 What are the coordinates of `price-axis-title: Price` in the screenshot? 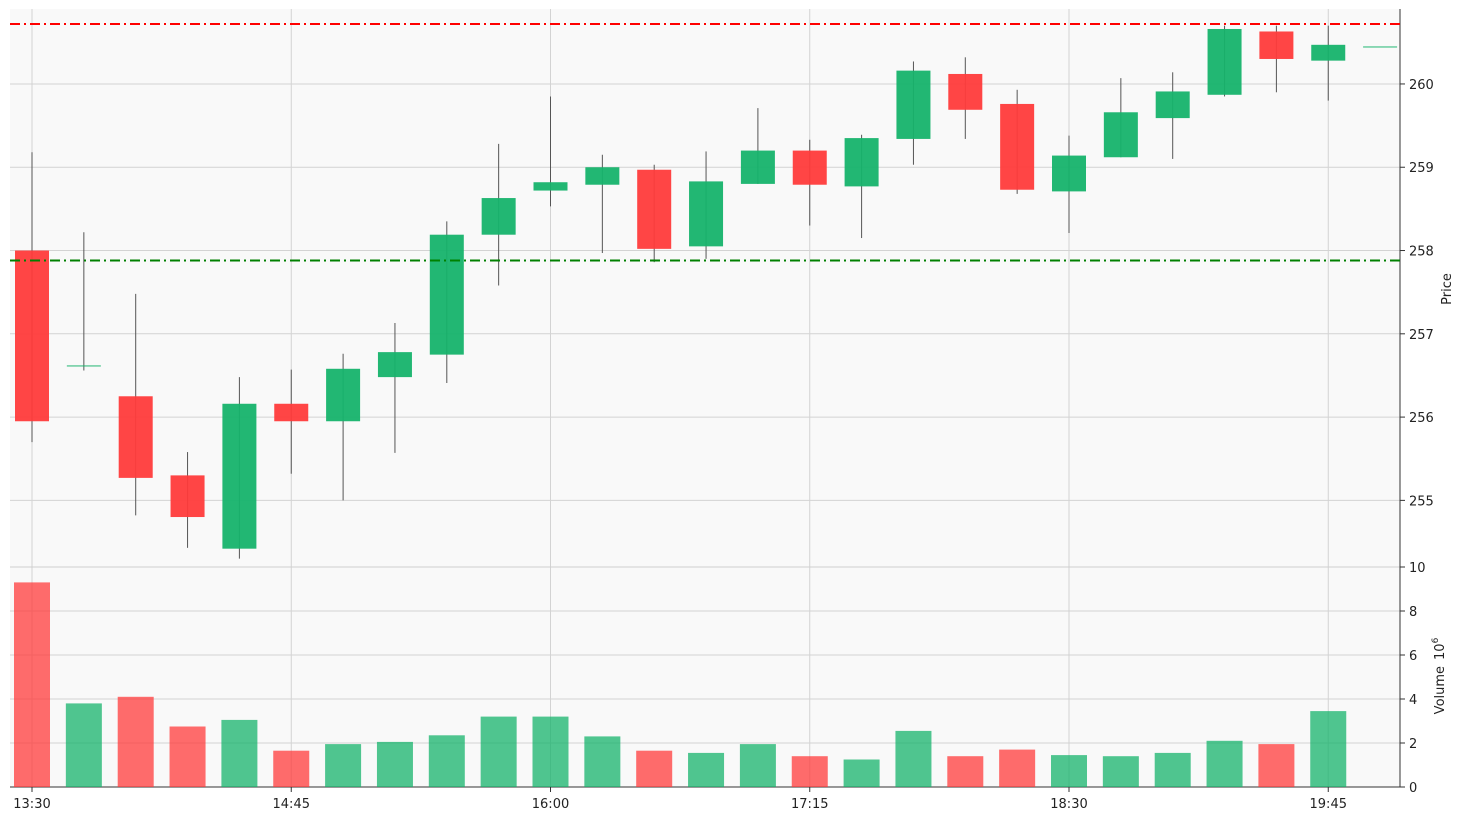 It's located at (1447, 289).